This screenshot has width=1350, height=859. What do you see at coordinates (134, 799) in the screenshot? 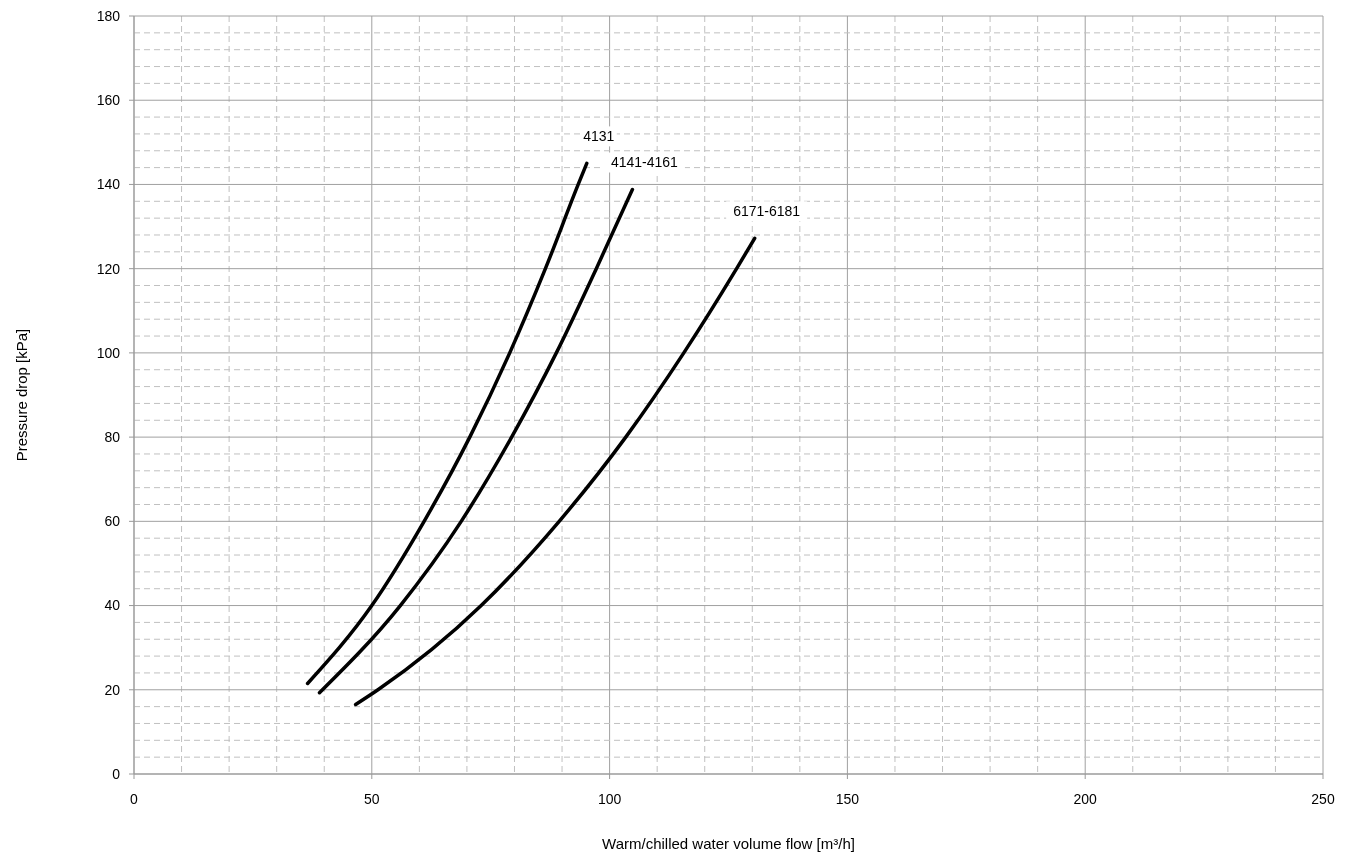
I see `x-tick-label: 0` at bounding box center [134, 799].